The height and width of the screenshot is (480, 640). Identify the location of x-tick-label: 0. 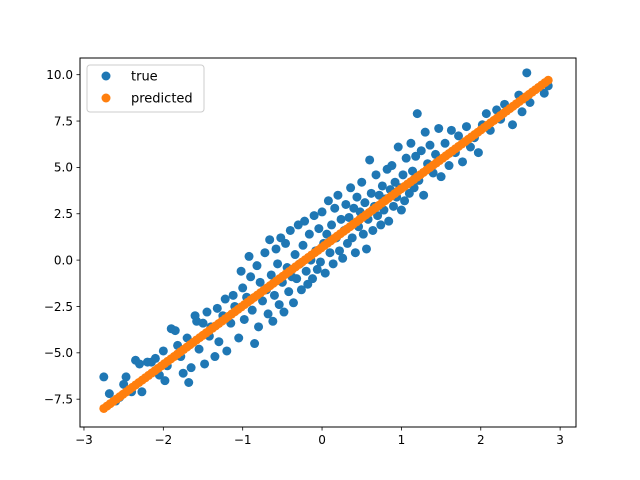
(322, 440).